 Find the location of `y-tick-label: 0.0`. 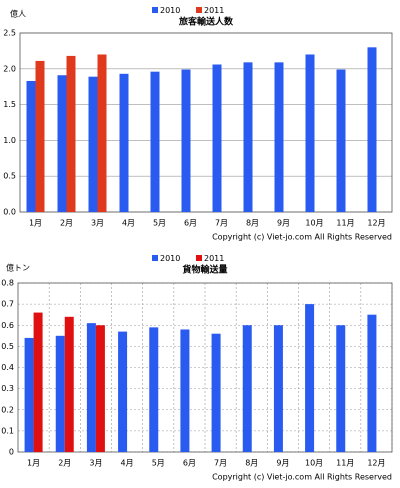

y-tick-label: 0.0 is located at coordinates (9, 212).